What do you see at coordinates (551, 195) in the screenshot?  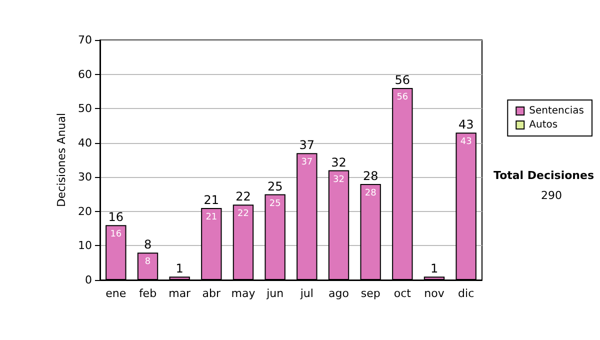 I see `text: 290` at bounding box center [551, 195].